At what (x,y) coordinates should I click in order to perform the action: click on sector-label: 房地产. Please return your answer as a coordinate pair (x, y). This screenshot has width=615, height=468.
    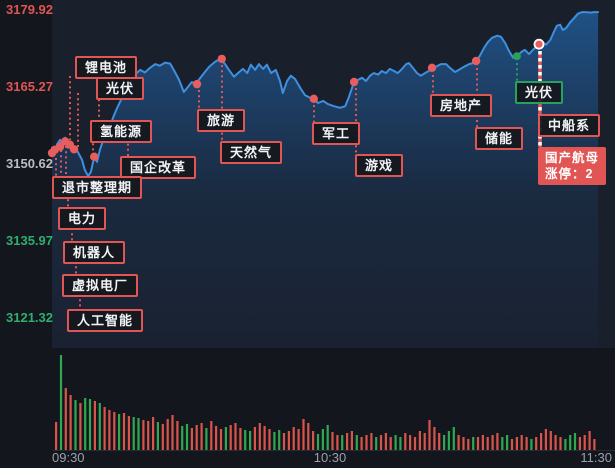
    Looking at the image, I should click on (461, 105).